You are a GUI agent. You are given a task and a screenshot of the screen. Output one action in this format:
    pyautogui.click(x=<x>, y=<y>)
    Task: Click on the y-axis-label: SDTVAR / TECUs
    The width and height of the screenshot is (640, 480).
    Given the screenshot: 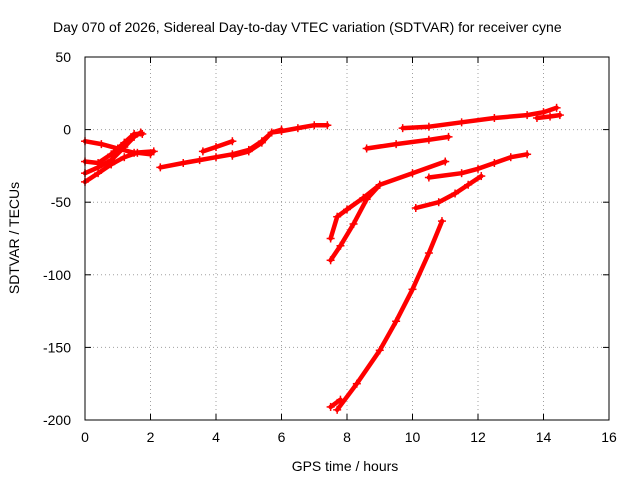 What is the action you would take?
    pyautogui.click(x=14, y=238)
    